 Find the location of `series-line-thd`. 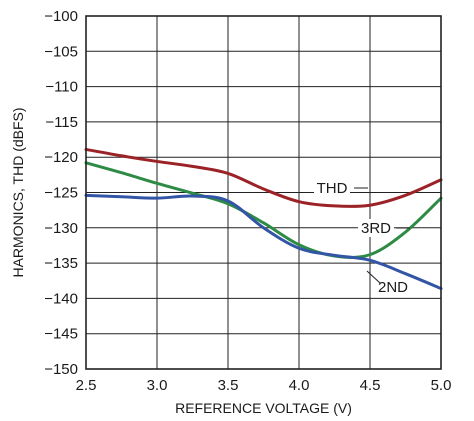

series-line-thd is located at coordinates (263, 177).